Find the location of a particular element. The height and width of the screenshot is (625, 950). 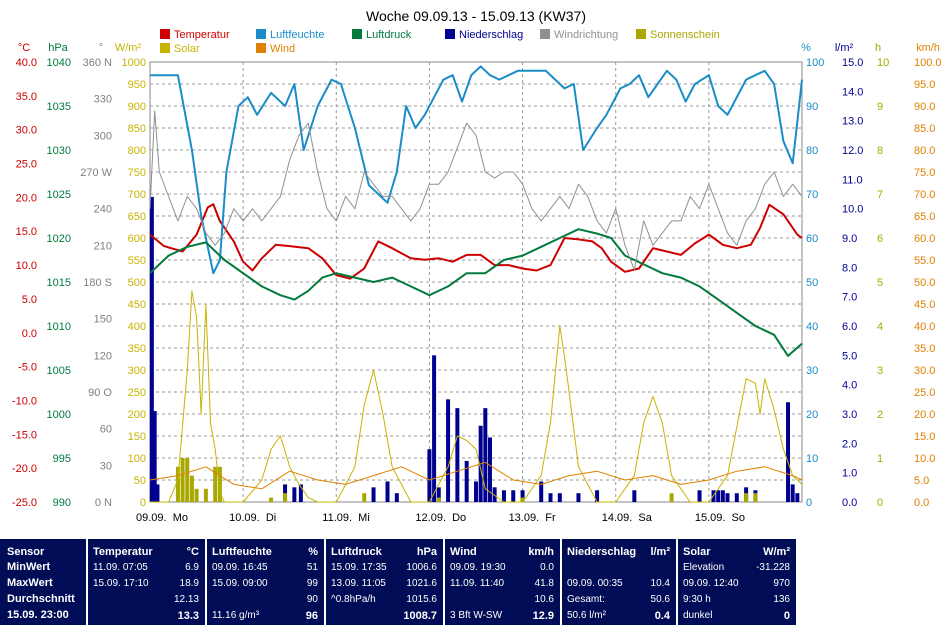

left-axis-tick-label: -25.0 is located at coordinates (24, 503).